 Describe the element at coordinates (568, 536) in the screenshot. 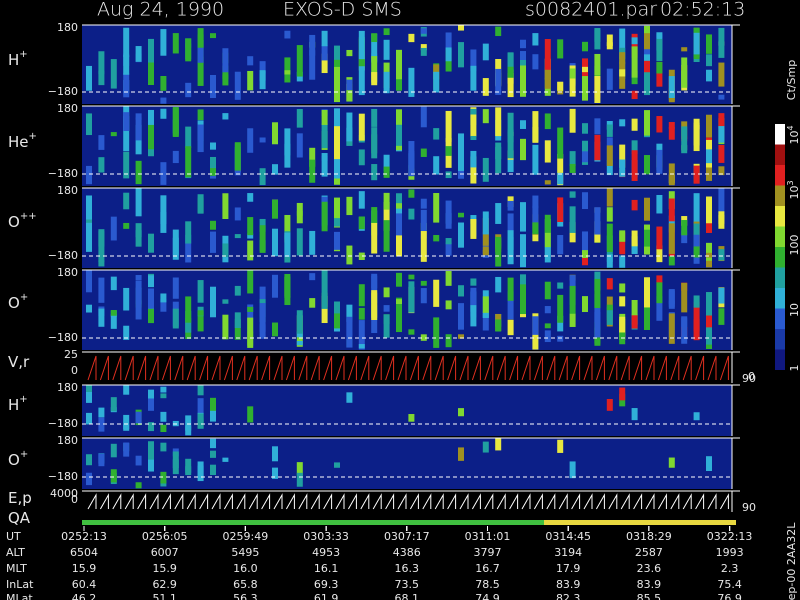

I see `table-cell: 0314:45` at that location.